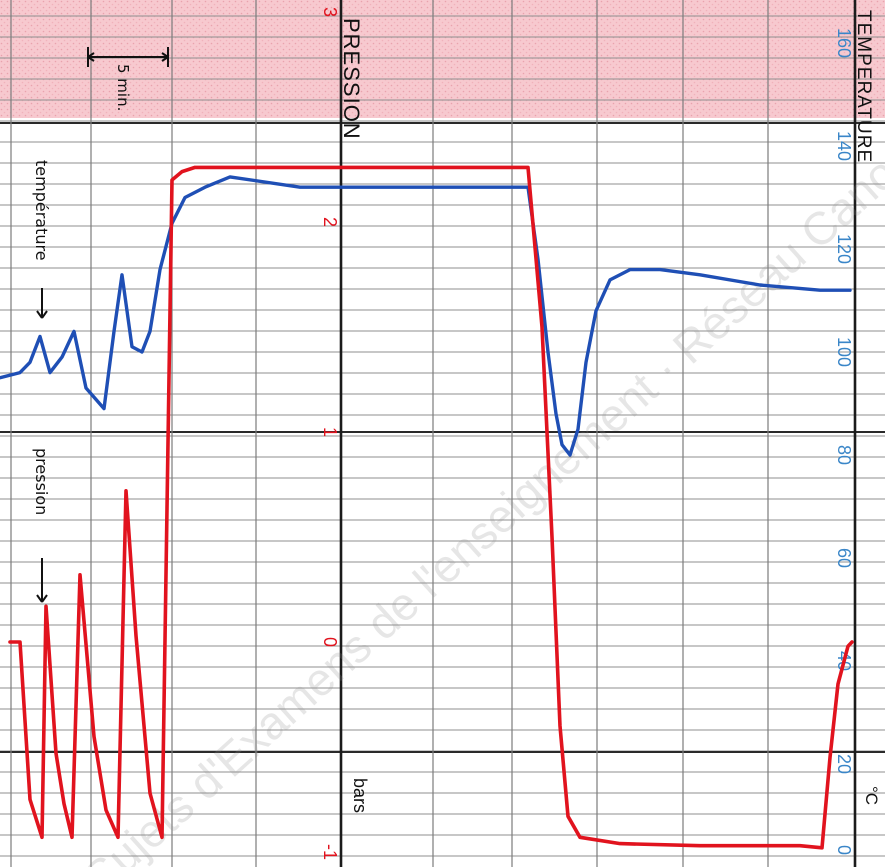  I want to click on annotations: 5 min. température pression, so click(100, 325).